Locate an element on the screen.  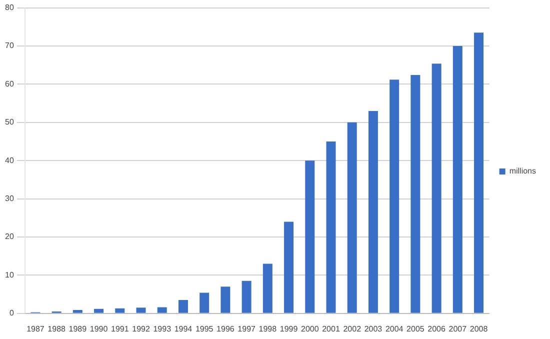
y-tick-label: 70 is located at coordinates (9, 45).